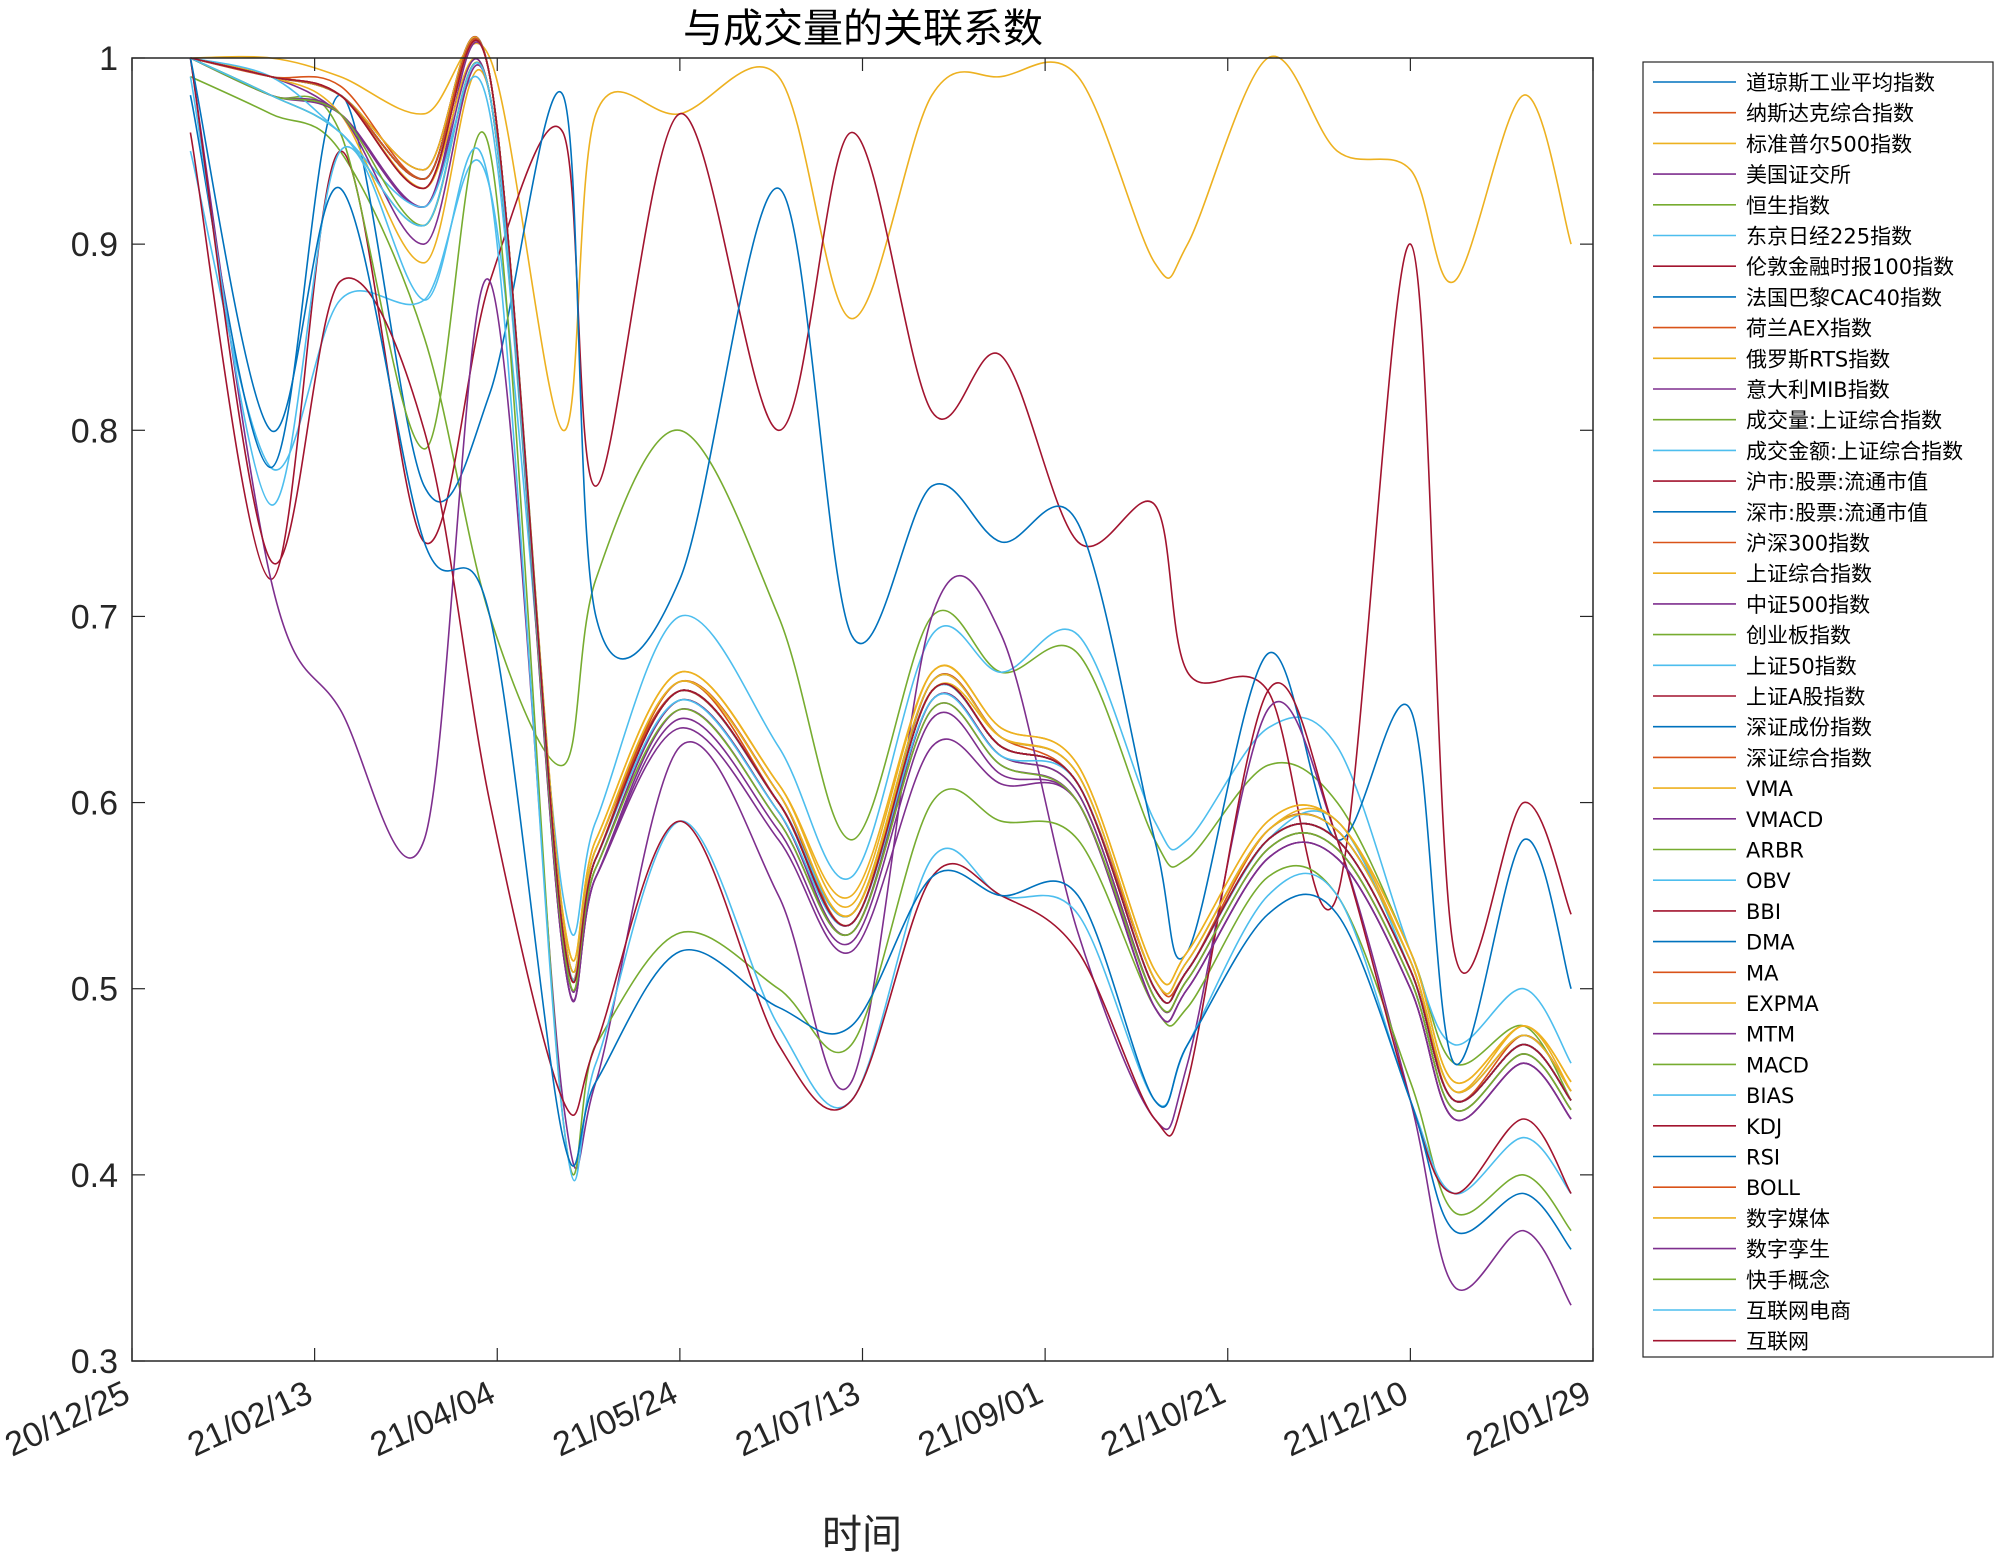  I want to click on x-tick-label: 21/10/21, so click(1163, 1419).